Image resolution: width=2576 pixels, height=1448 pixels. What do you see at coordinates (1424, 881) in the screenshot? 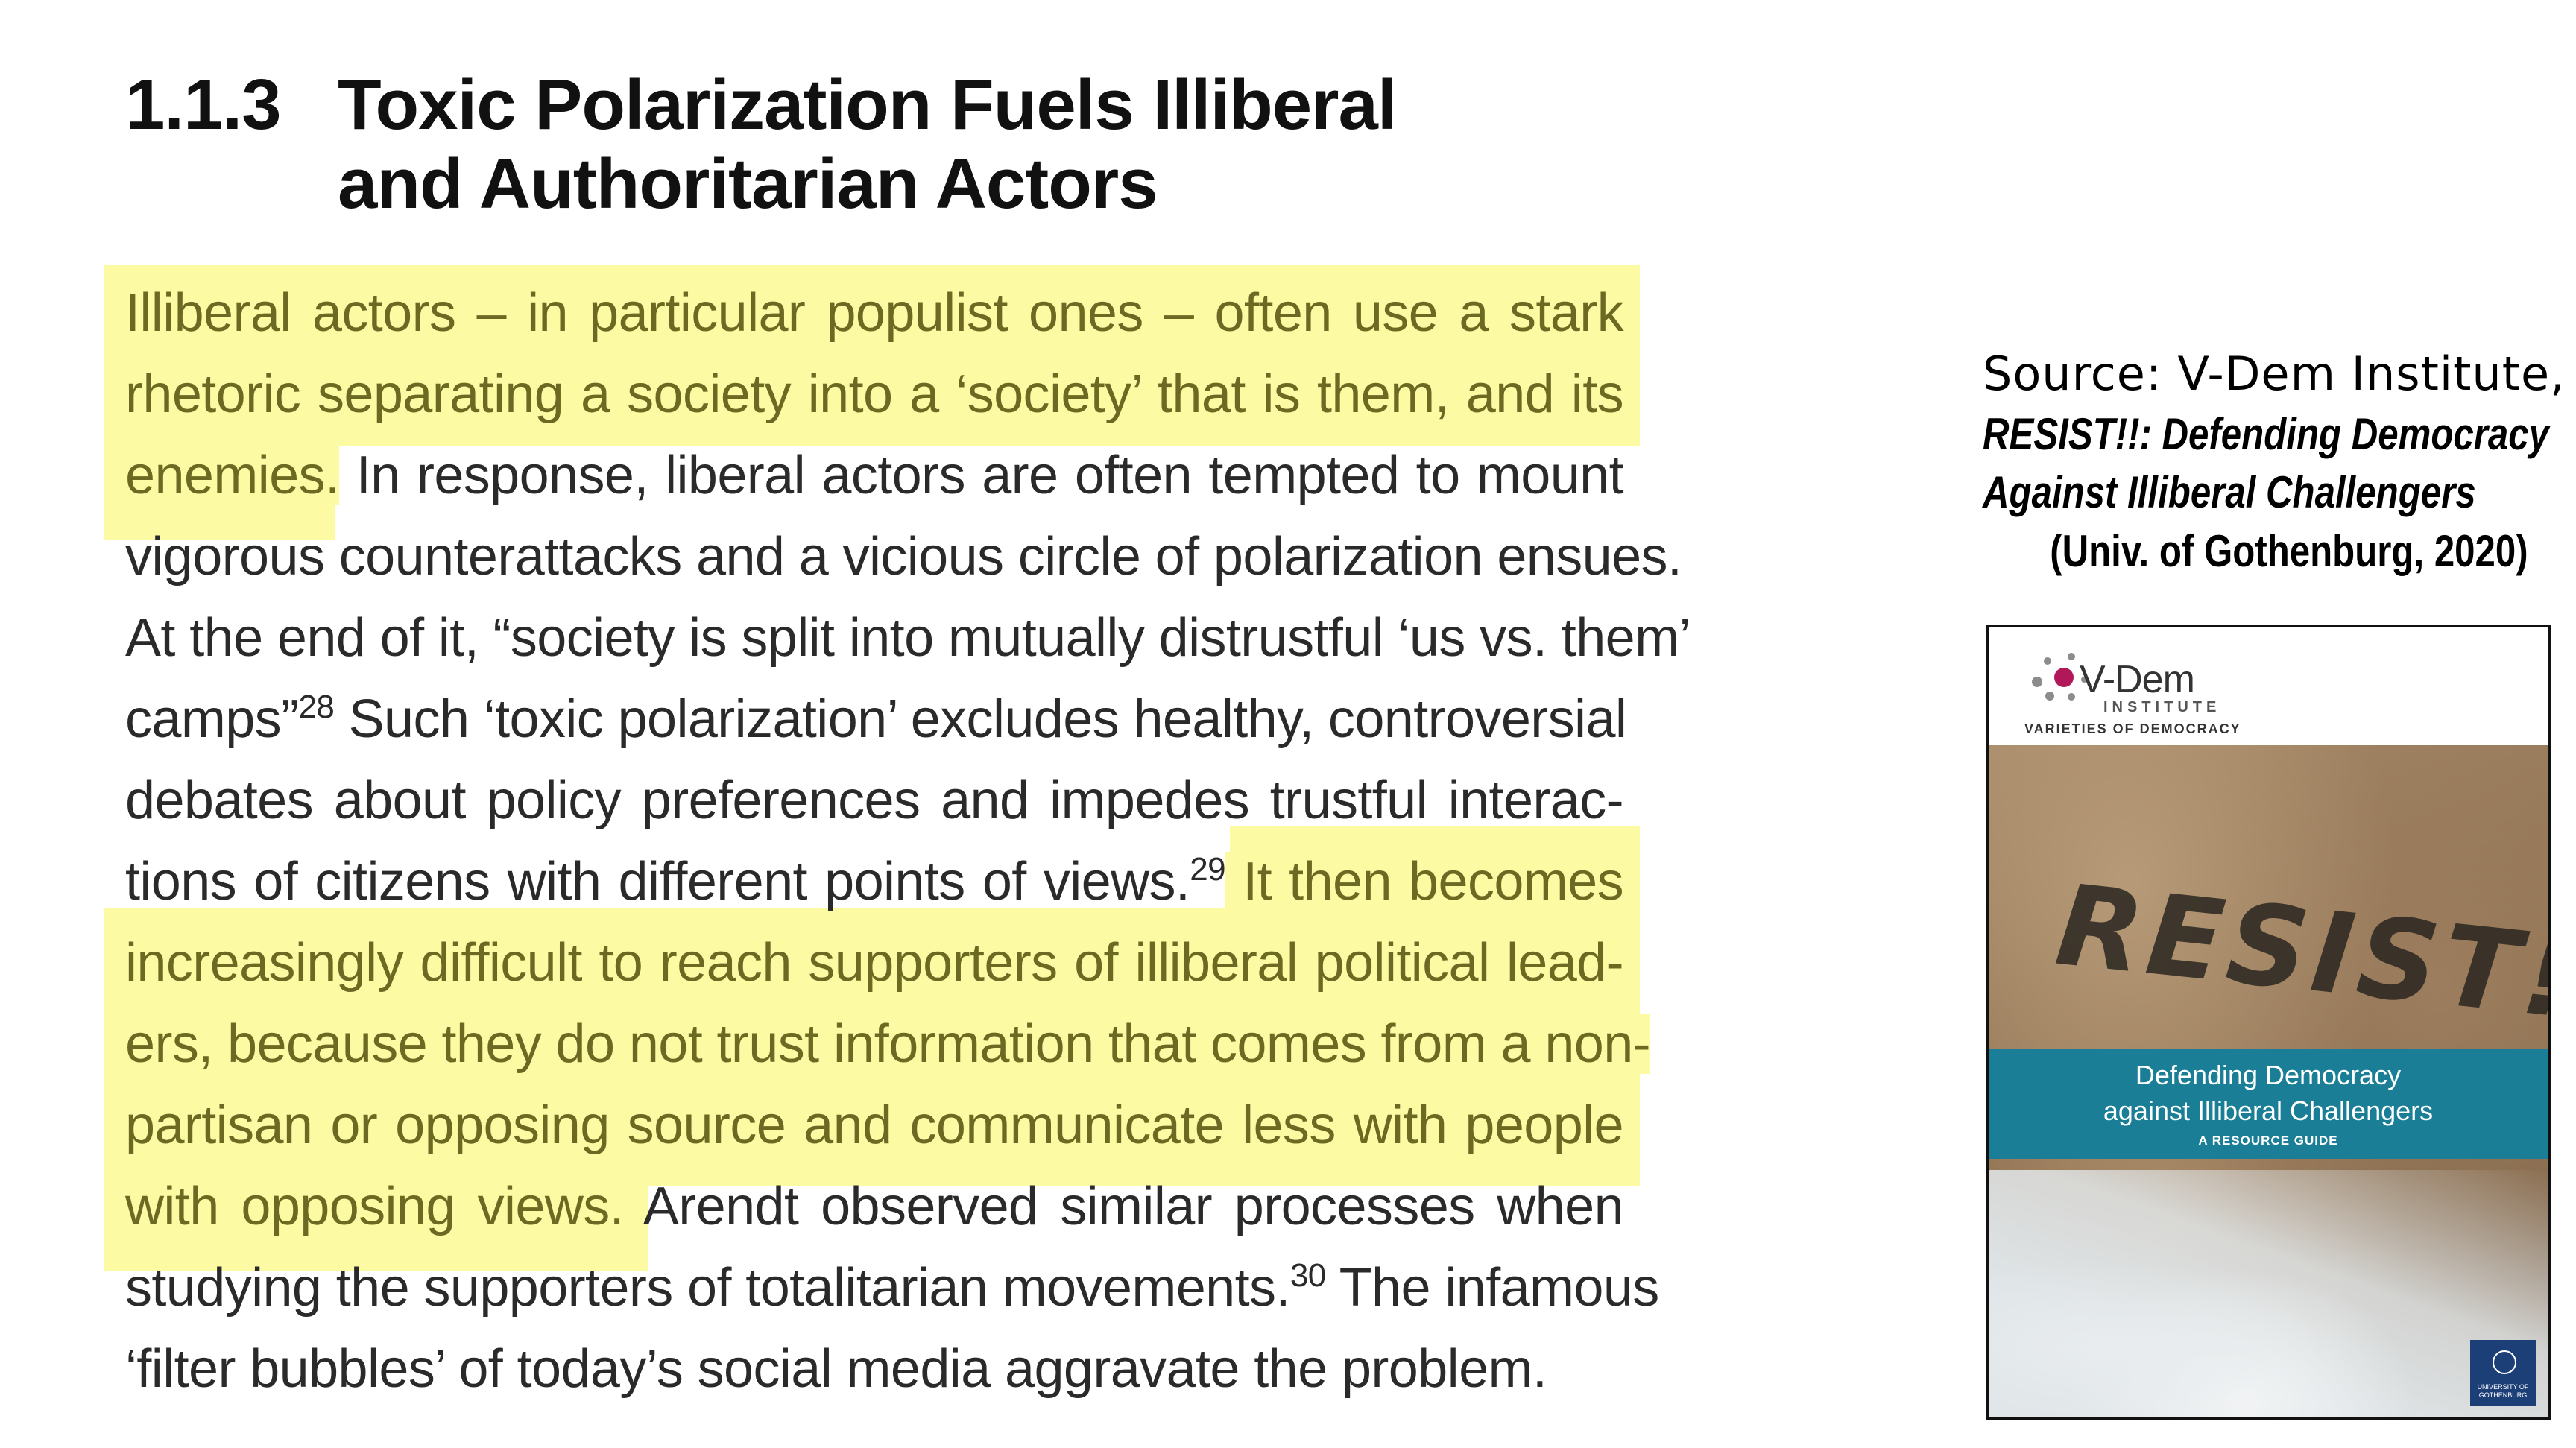
I see `highlighted-text: It then becomes` at bounding box center [1424, 881].